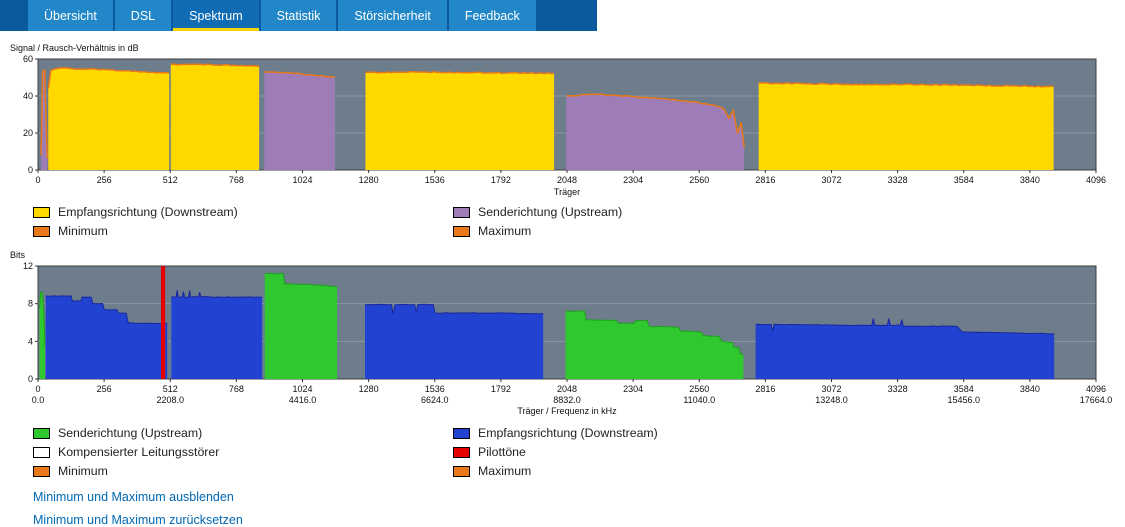 This screenshot has width=1125, height=527. I want to click on x-tick-label: 3584, so click(964, 389).